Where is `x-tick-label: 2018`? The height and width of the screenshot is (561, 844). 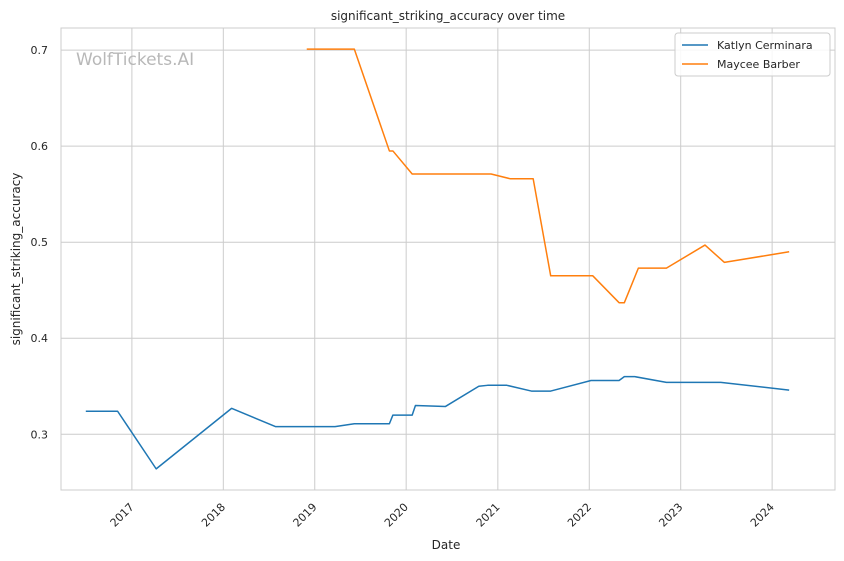
x-tick-label: 2018 is located at coordinates (213, 515).